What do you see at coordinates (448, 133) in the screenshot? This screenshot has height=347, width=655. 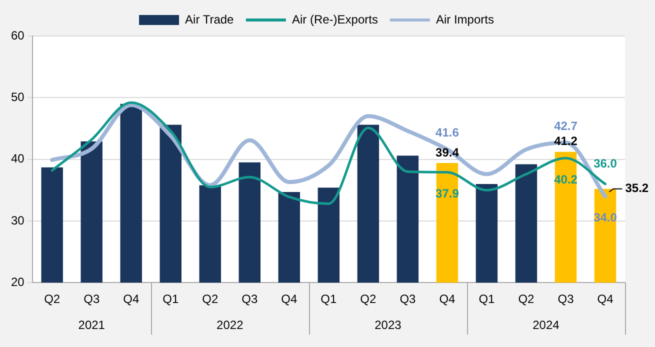 I see `data-label: 41.6` at bounding box center [448, 133].